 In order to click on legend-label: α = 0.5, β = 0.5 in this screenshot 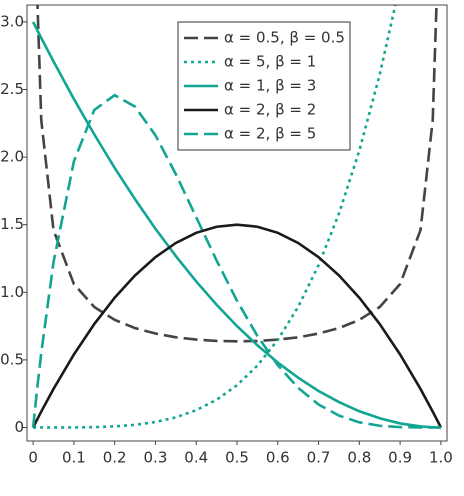, I will do `click(284, 38)`.